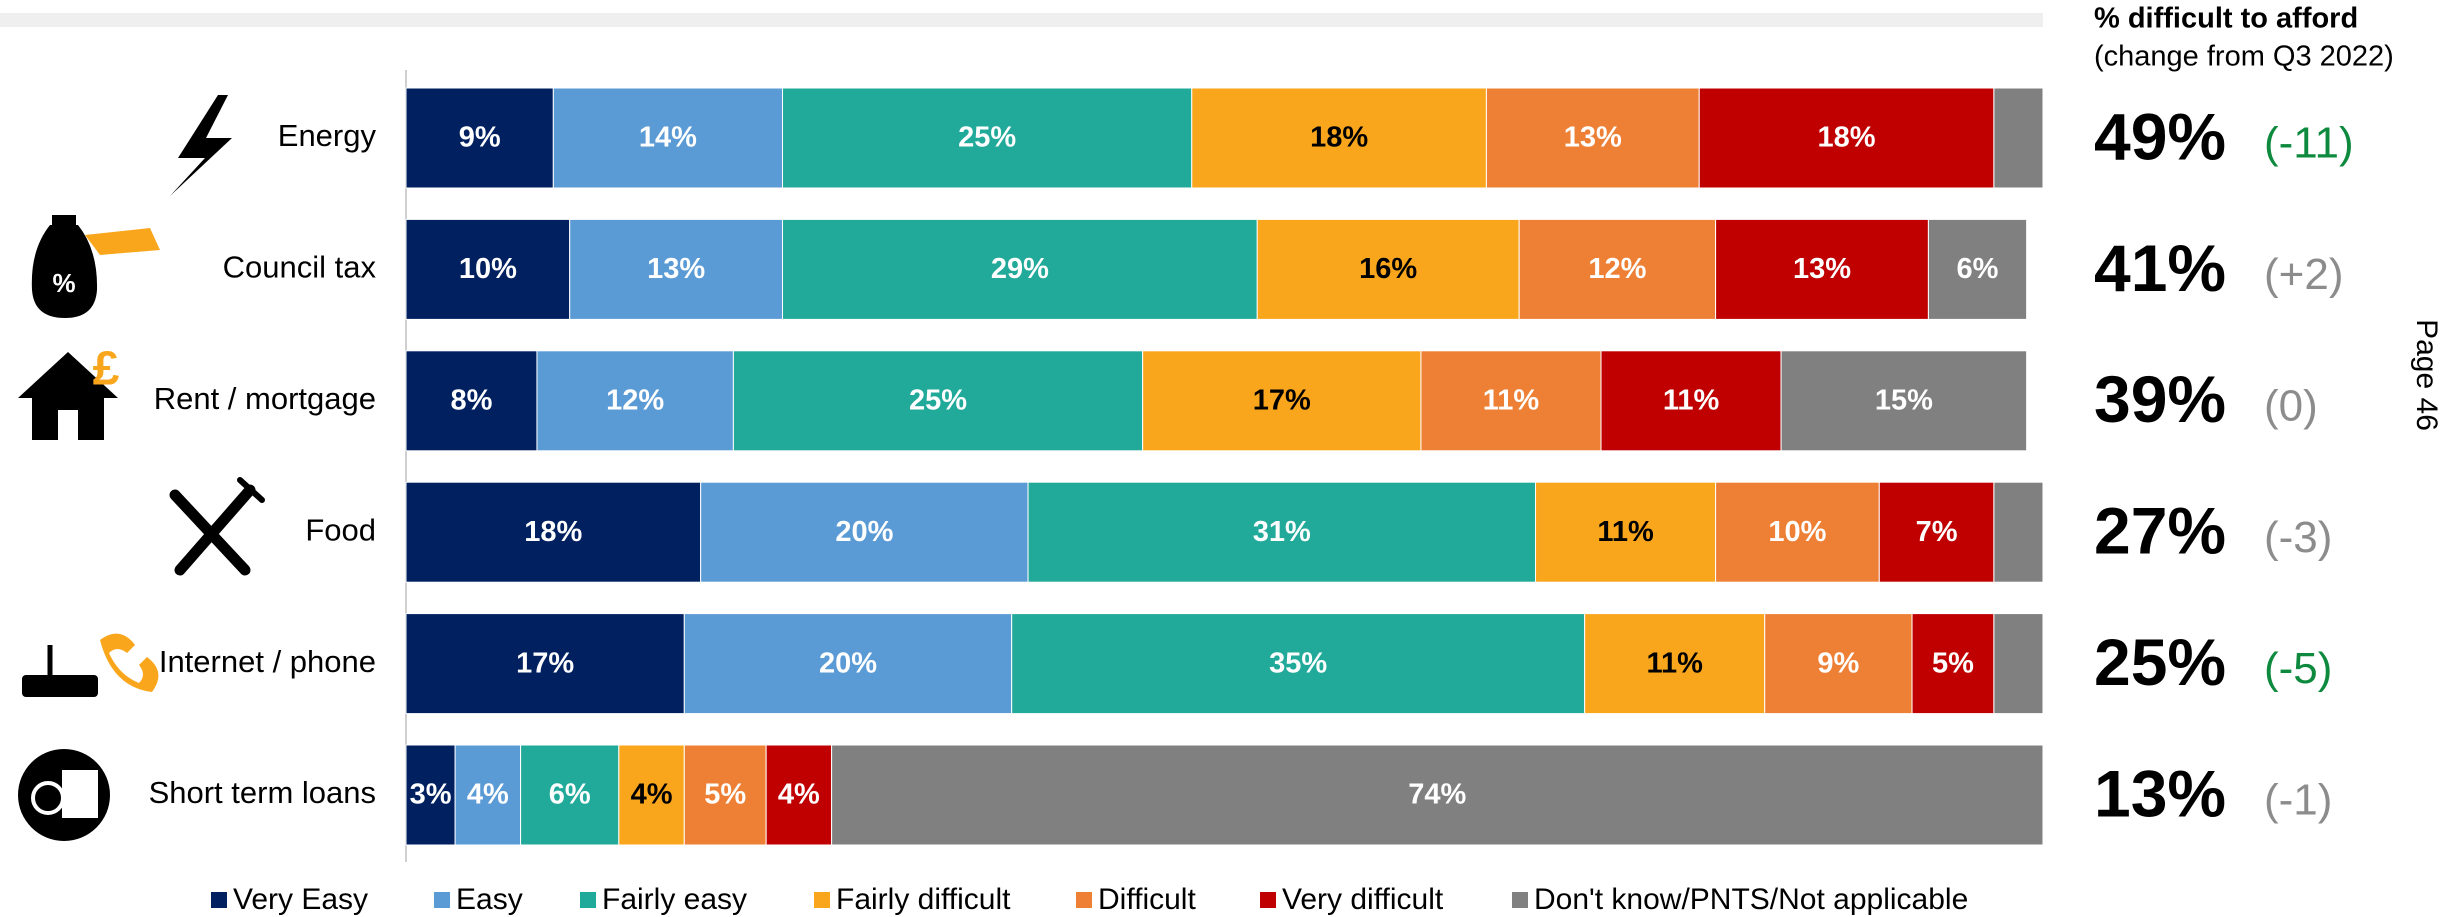  I want to click on data-label: 7%, so click(1937, 532).